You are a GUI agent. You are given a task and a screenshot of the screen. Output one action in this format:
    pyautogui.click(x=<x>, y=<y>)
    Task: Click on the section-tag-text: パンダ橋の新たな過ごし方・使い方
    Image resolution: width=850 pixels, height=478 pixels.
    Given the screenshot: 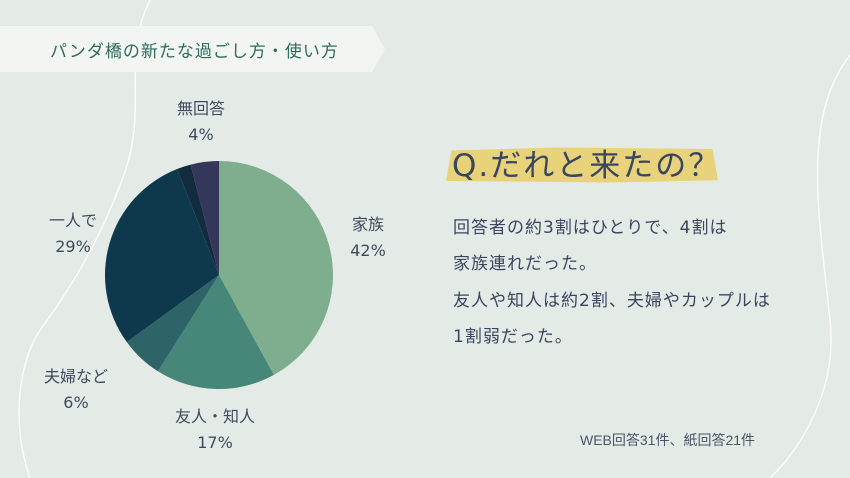 What is the action you would take?
    pyautogui.click(x=194, y=52)
    